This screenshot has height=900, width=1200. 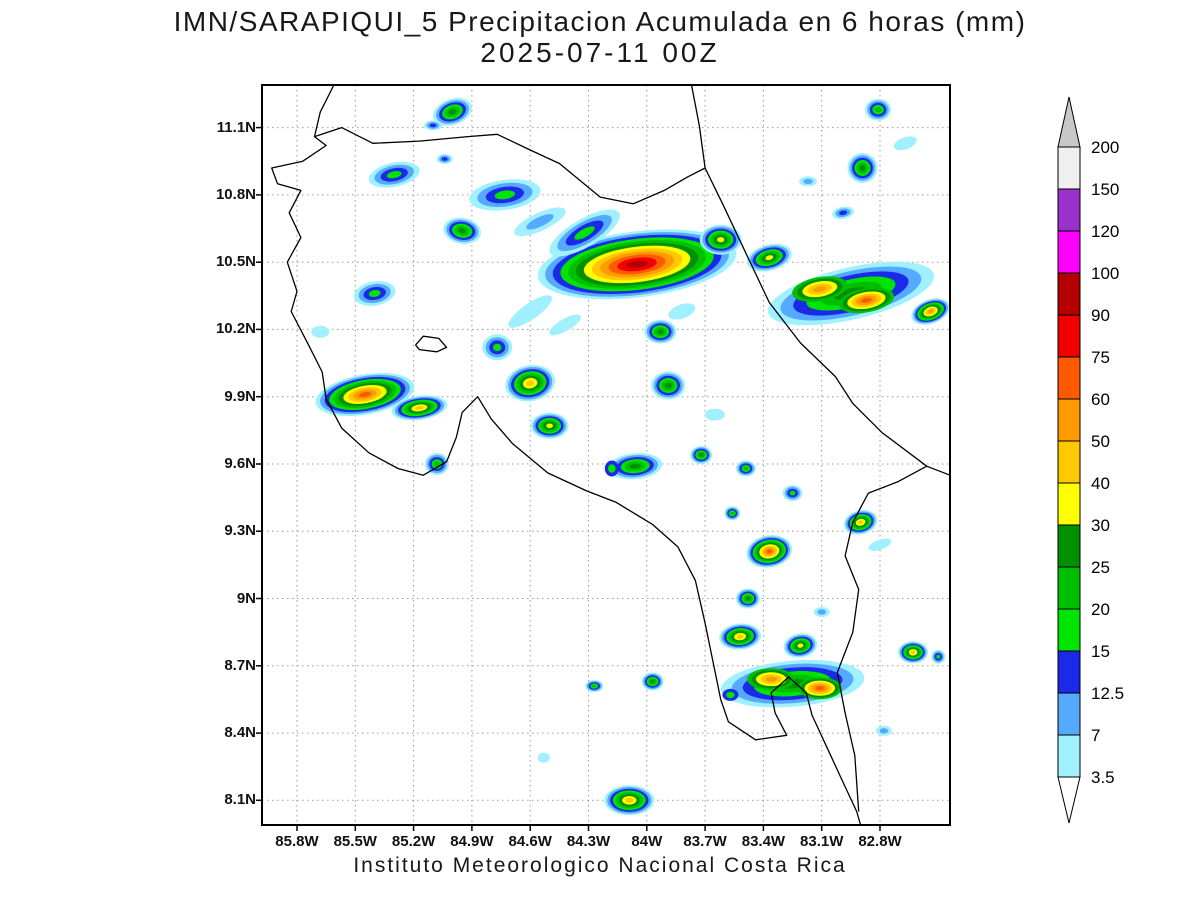 I want to click on lat-tick-label: 9N, so click(x=246, y=598).